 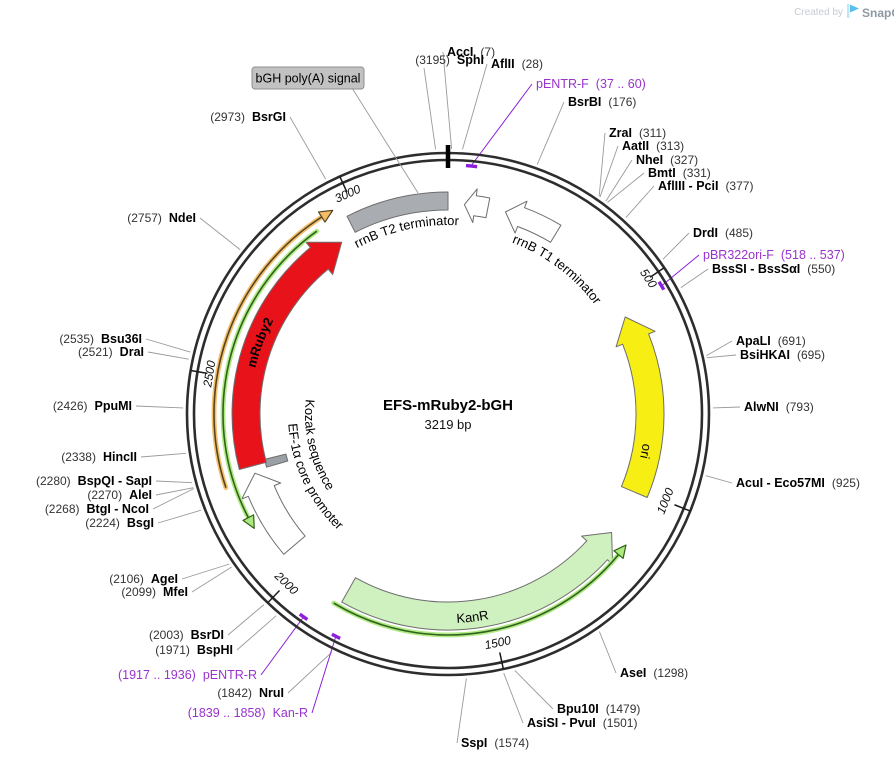 What do you see at coordinates (582, 723) in the screenshot?
I see `site-label-asisi-pvui: AsiSI - PvuI (1501)` at bounding box center [582, 723].